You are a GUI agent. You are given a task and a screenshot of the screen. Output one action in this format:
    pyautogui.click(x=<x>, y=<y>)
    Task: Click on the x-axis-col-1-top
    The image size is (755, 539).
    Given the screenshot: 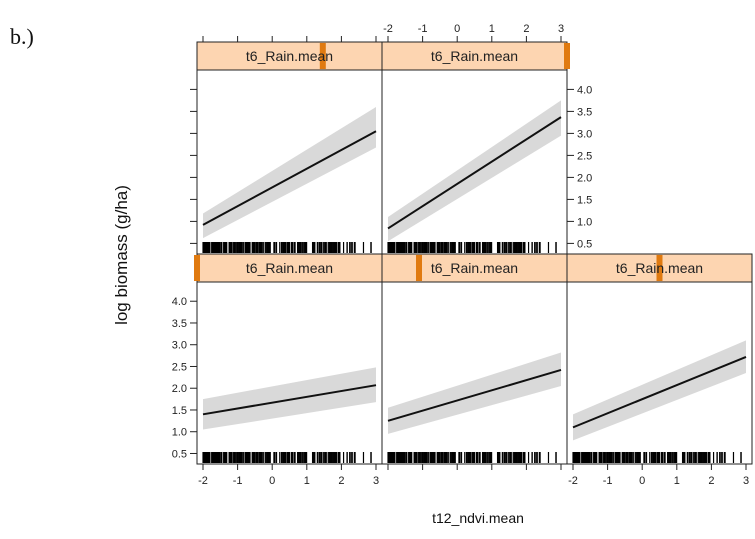 What is the action you would take?
    pyautogui.click(x=289, y=39)
    